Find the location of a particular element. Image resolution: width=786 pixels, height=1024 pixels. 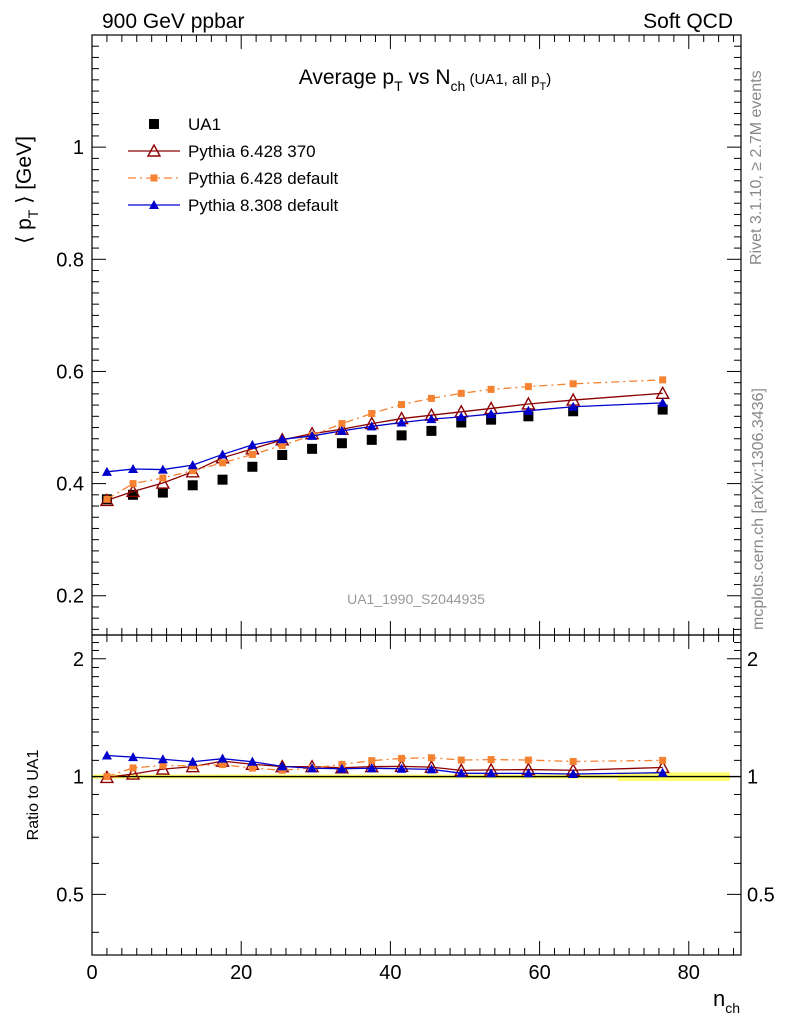

ratio-y-tick-label-right: 0.5 is located at coordinates (761, 895).